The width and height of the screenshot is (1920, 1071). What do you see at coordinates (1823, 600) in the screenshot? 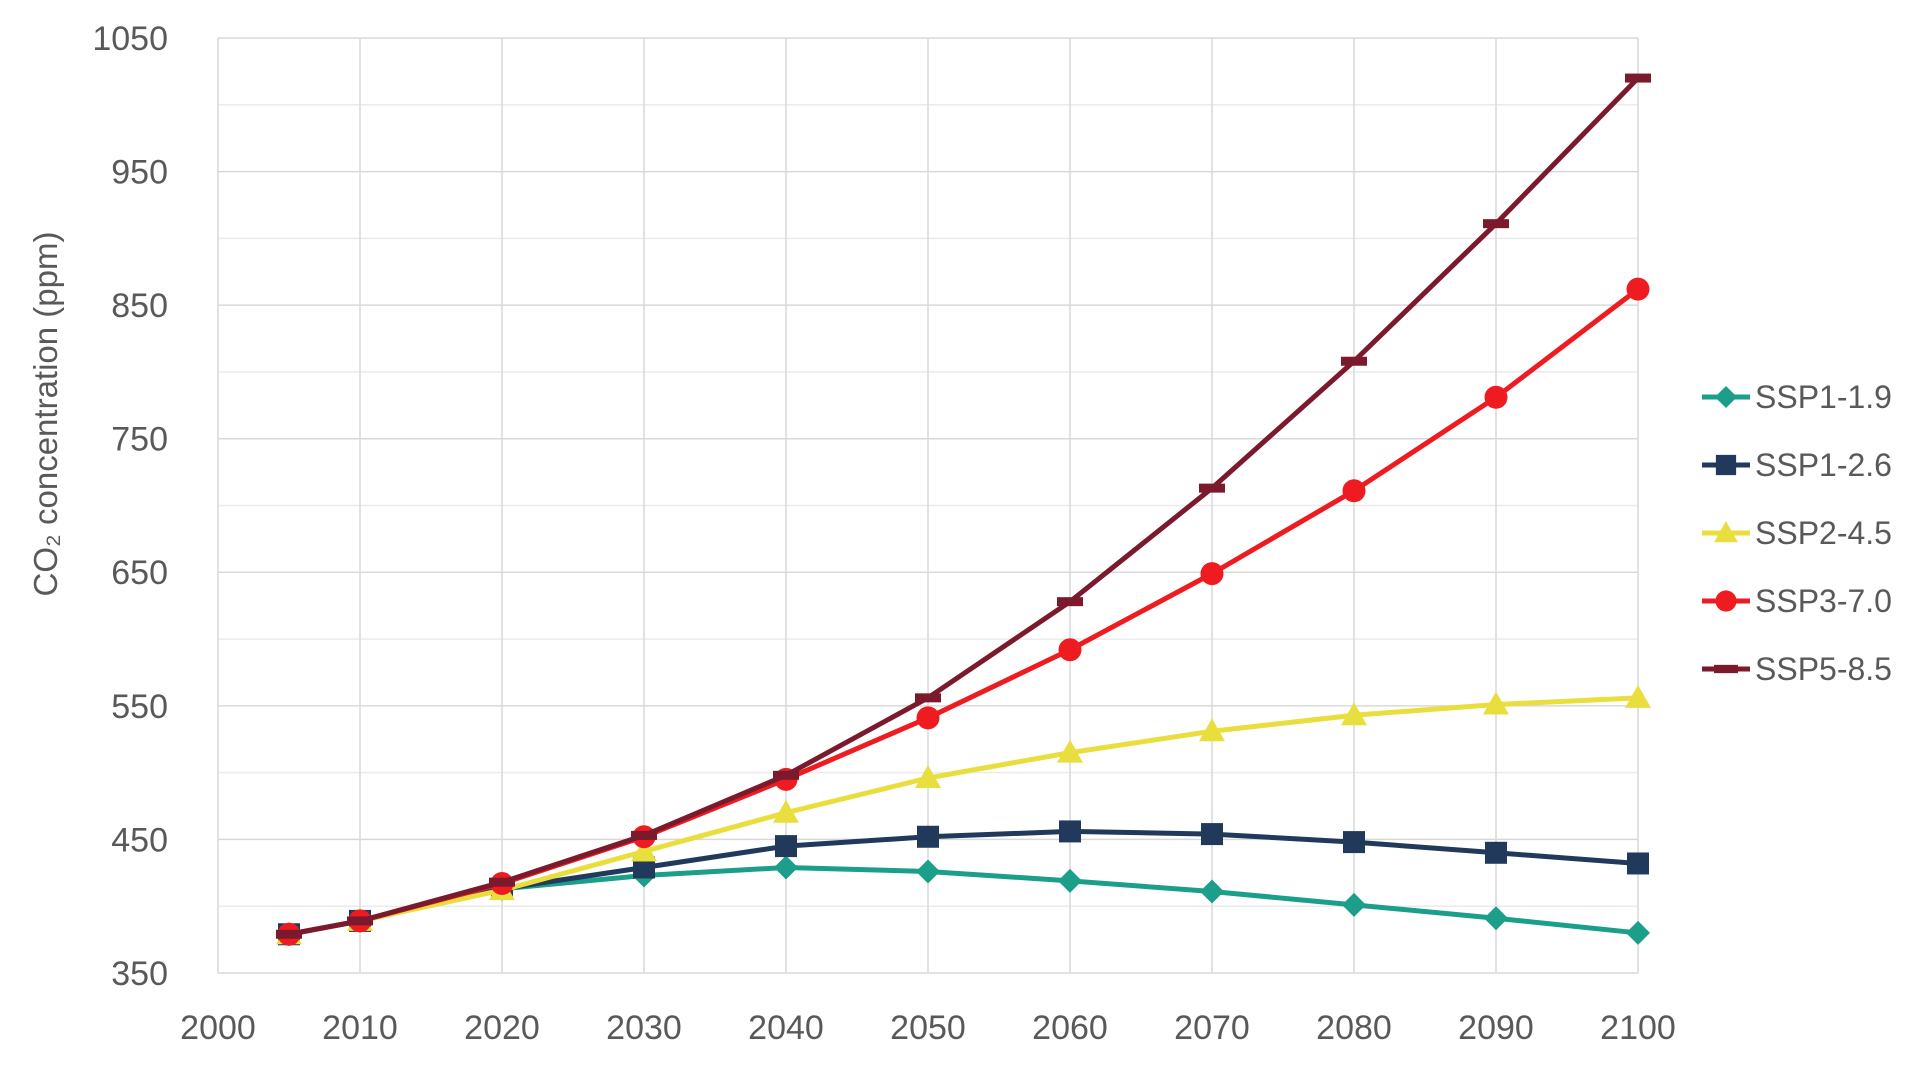
I see `legend-label: SSP3-7.0` at bounding box center [1823, 600].